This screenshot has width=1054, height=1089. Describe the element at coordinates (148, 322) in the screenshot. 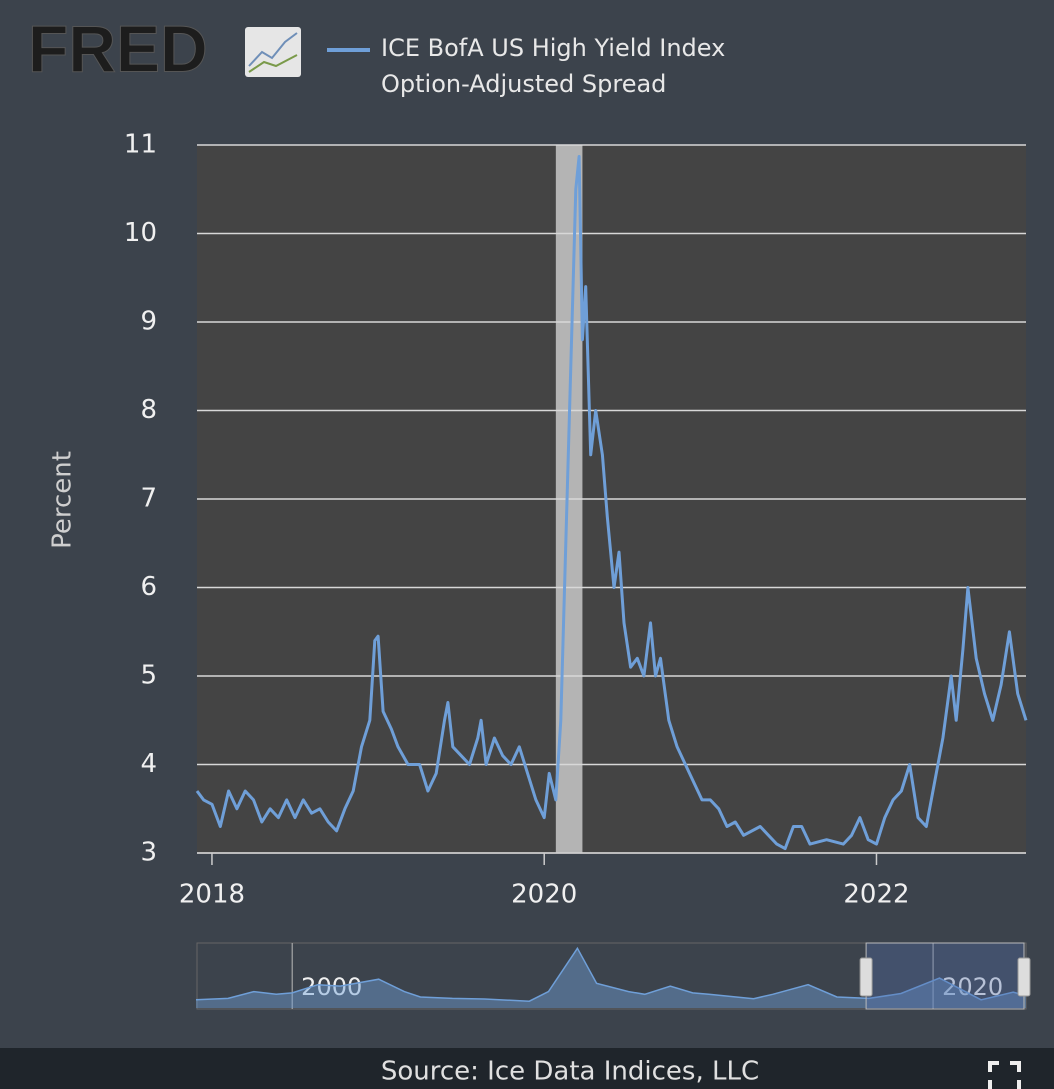

I see `y-tick-label: 9` at that location.